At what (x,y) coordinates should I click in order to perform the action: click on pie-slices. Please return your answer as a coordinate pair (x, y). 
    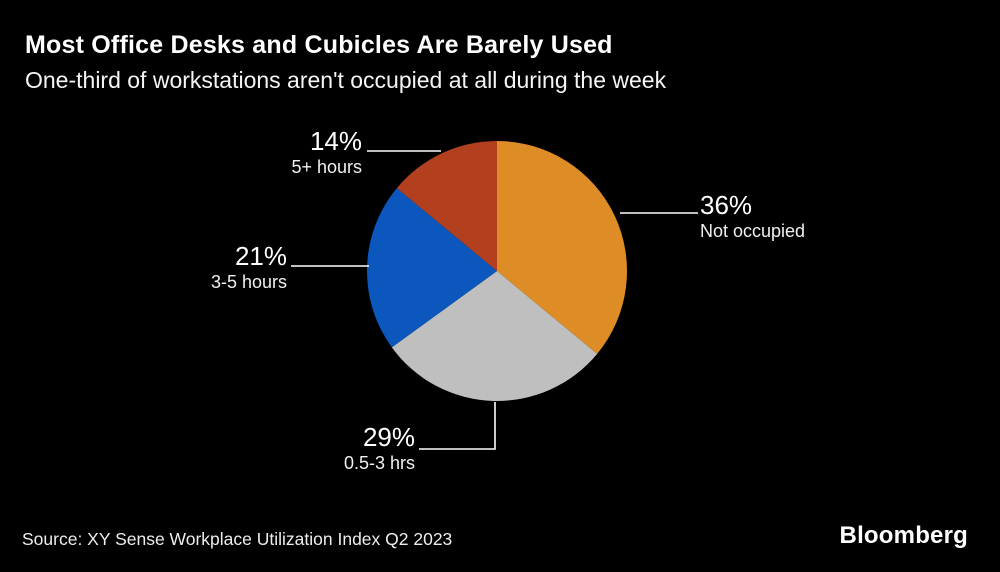
    Looking at the image, I should click on (497, 271).